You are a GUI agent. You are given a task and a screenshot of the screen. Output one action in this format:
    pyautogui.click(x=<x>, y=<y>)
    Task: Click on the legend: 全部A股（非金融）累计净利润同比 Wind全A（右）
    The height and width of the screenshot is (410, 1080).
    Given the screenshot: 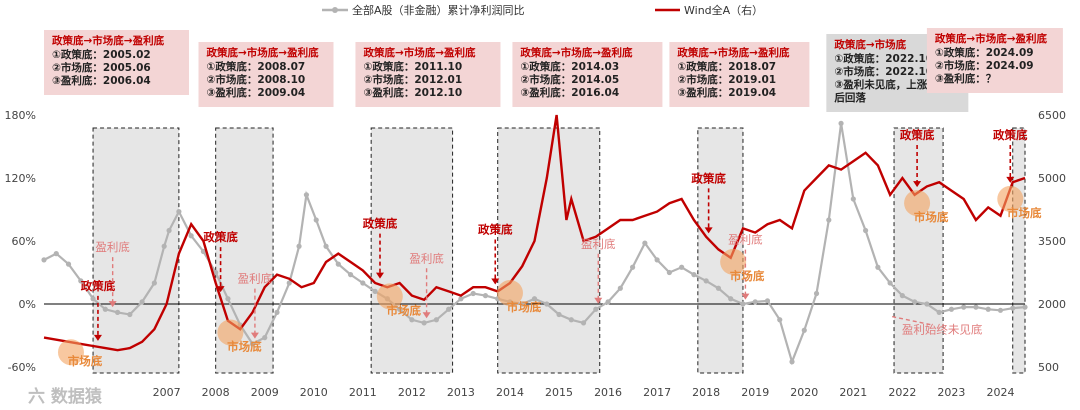 What is the action you would take?
    pyautogui.click(x=542, y=10)
    